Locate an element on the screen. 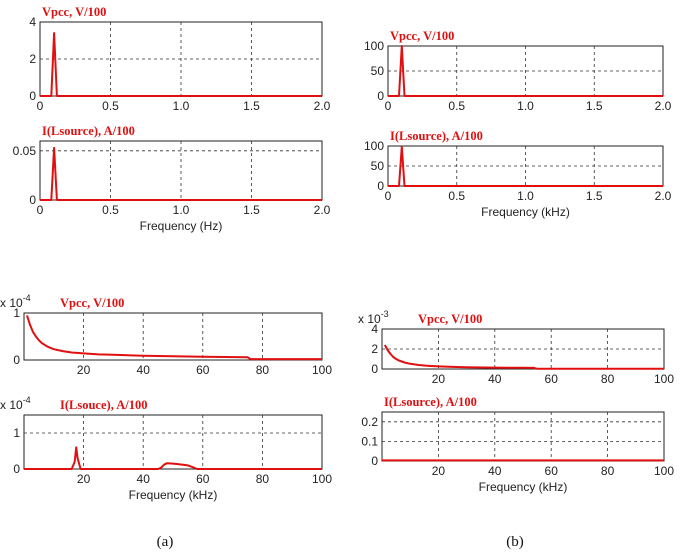 Image resolution: width=691 pixels, height=554 pixels. exponent-label: x 10-3 is located at coordinates (373, 317).